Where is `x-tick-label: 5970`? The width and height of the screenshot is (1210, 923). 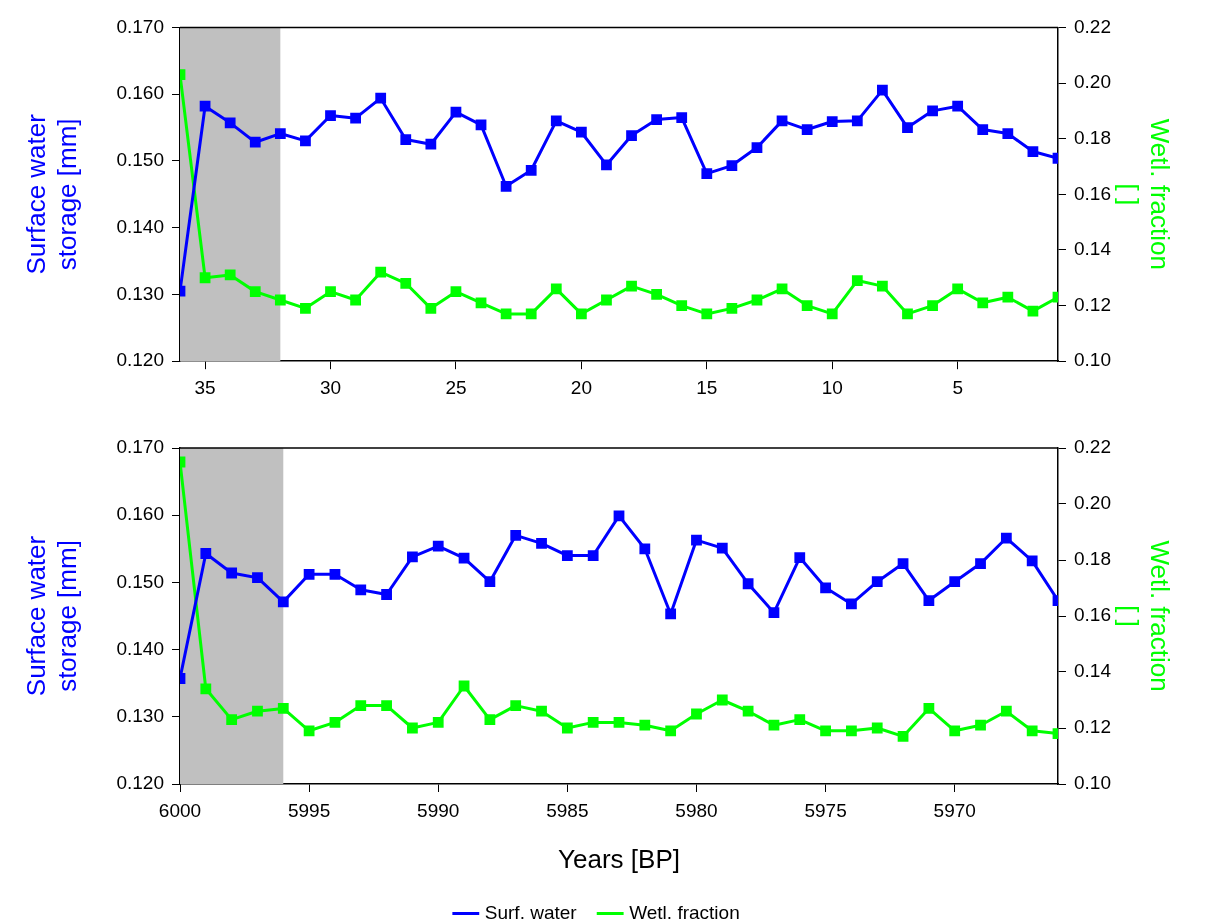 x-tick-label: 5970 is located at coordinates (954, 810).